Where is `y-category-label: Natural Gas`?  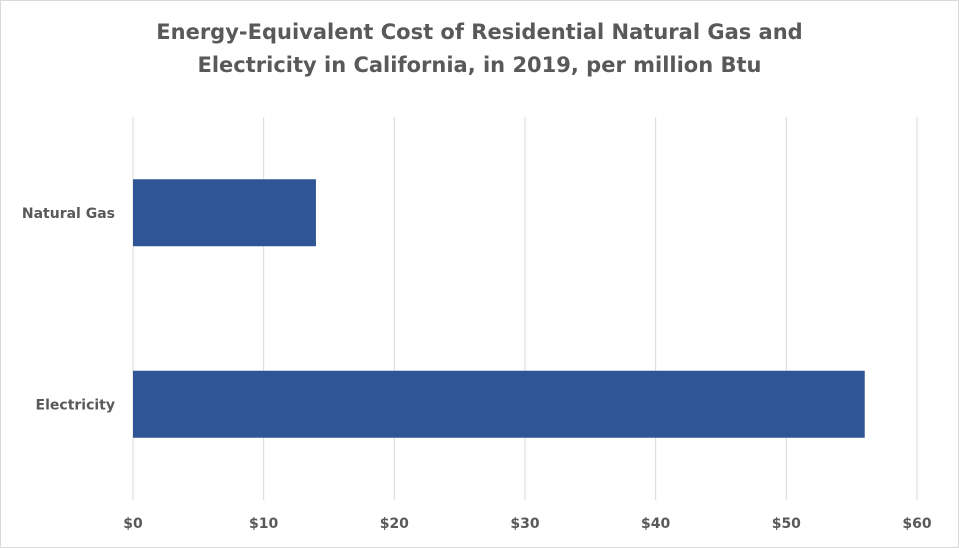
y-category-label: Natural Gas is located at coordinates (68, 214).